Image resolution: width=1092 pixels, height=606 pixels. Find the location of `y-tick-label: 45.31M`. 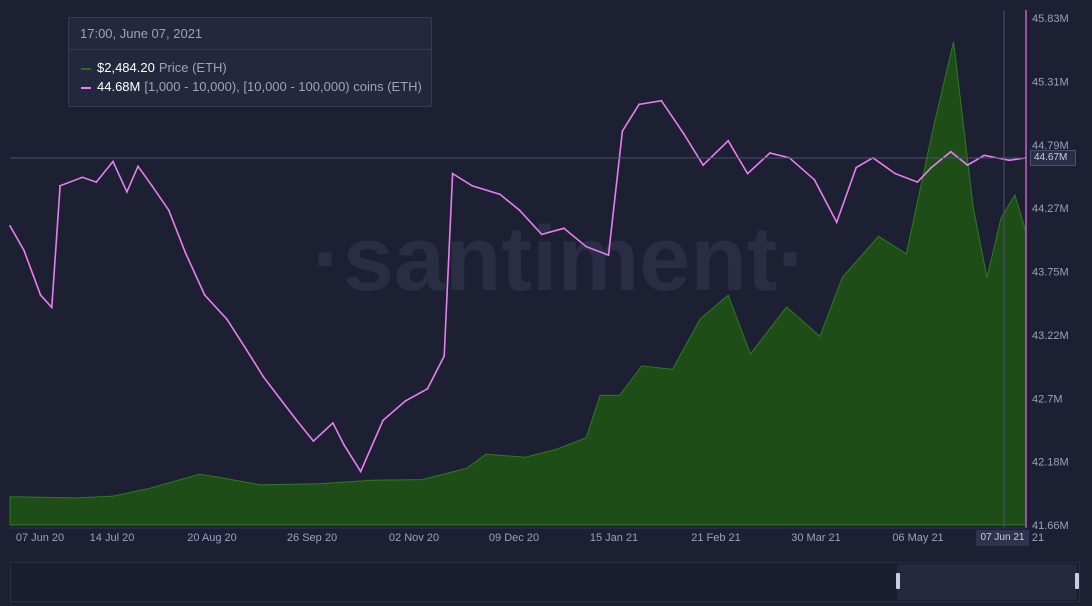

y-tick-label: 45.31M is located at coordinates (1050, 82).